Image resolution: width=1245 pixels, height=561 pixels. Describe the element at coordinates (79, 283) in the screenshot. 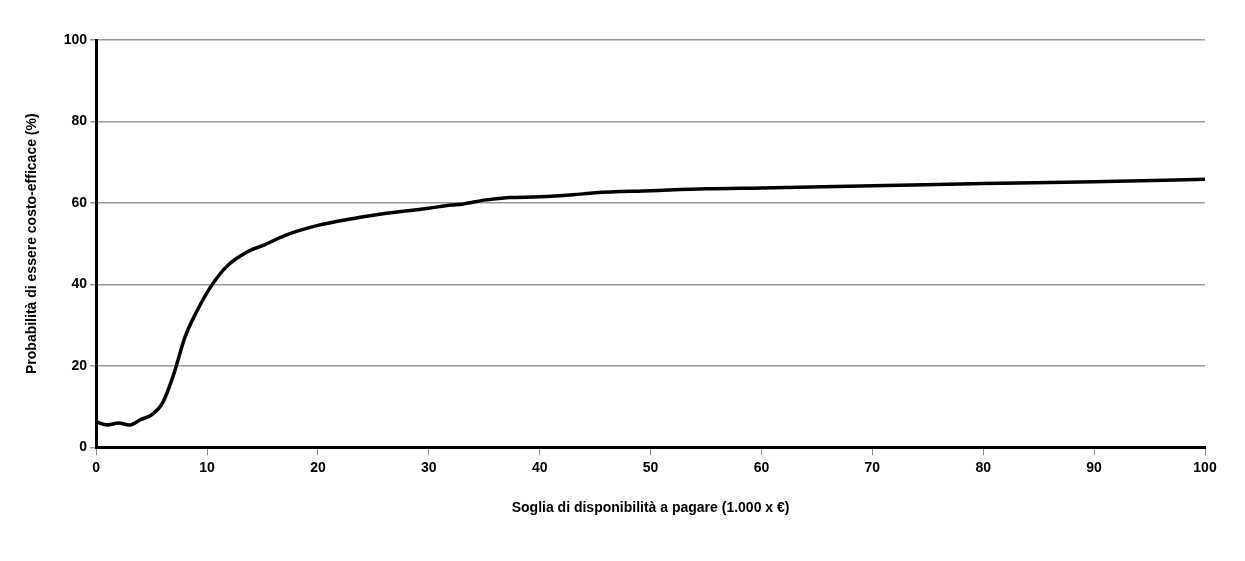

I see `y-tick-label: 40` at that location.